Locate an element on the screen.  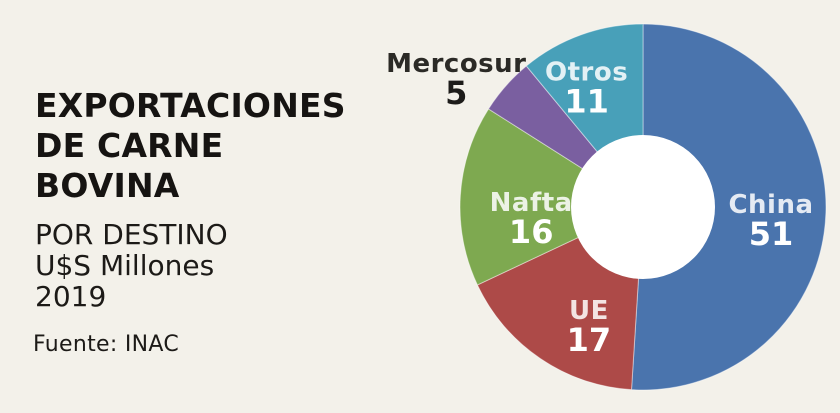
chart-title: EXPORTACIONES DE CARNE BOVINA is located at coordinates (215, 146).